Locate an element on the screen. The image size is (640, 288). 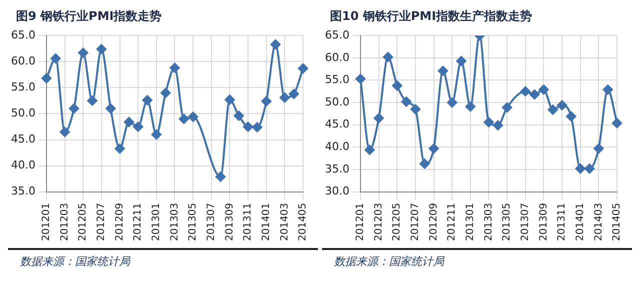
y-tick-label: 35.0 is located at coordinates (337, 169).